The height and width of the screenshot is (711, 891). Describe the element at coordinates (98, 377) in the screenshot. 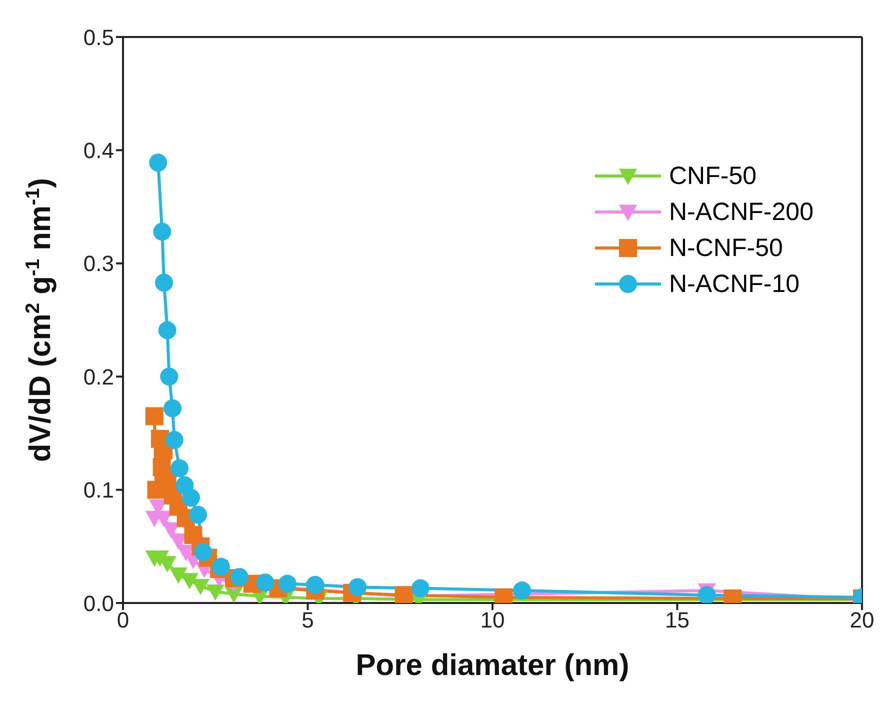

I see `y-tick-label: 0.2` at that location.